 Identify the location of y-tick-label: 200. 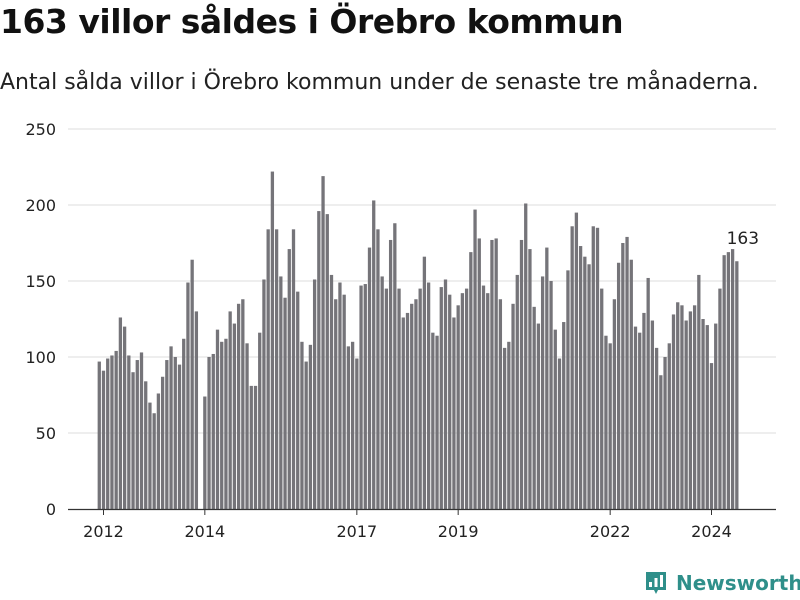
(40, 205).